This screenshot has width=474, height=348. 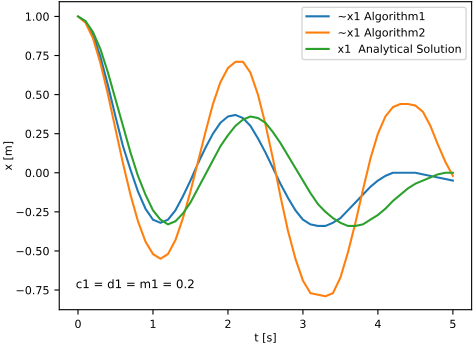 I want to click on y-axis-title: x [m], so click(x=8, y=156).